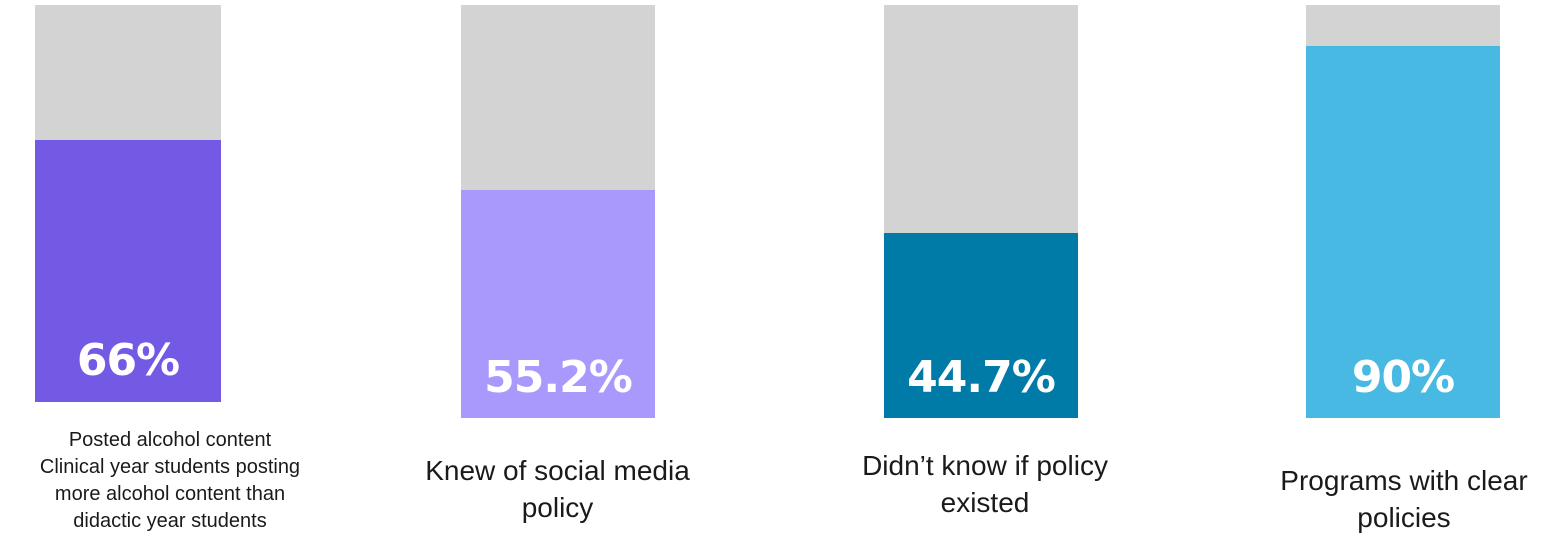 This screenshot has width=1553, height=542. What do you see at coordinates (1404, 499) in the screenshot?
I see `bar-caption: Programs with clear policies` at bounding box center [1404, 499].